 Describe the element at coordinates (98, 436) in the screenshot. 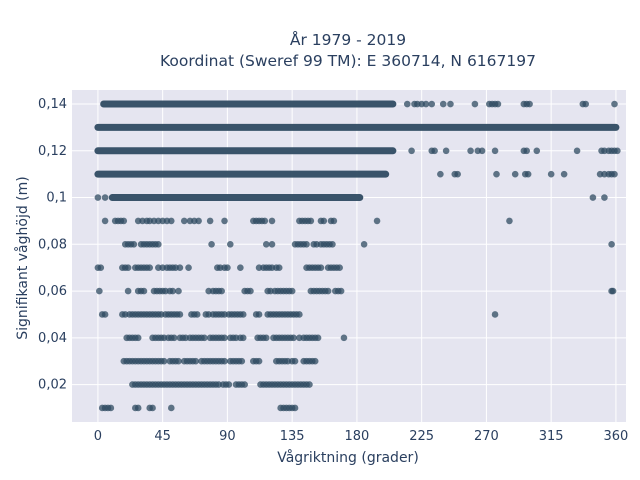

I see `x-tick-label: 0` at that location.